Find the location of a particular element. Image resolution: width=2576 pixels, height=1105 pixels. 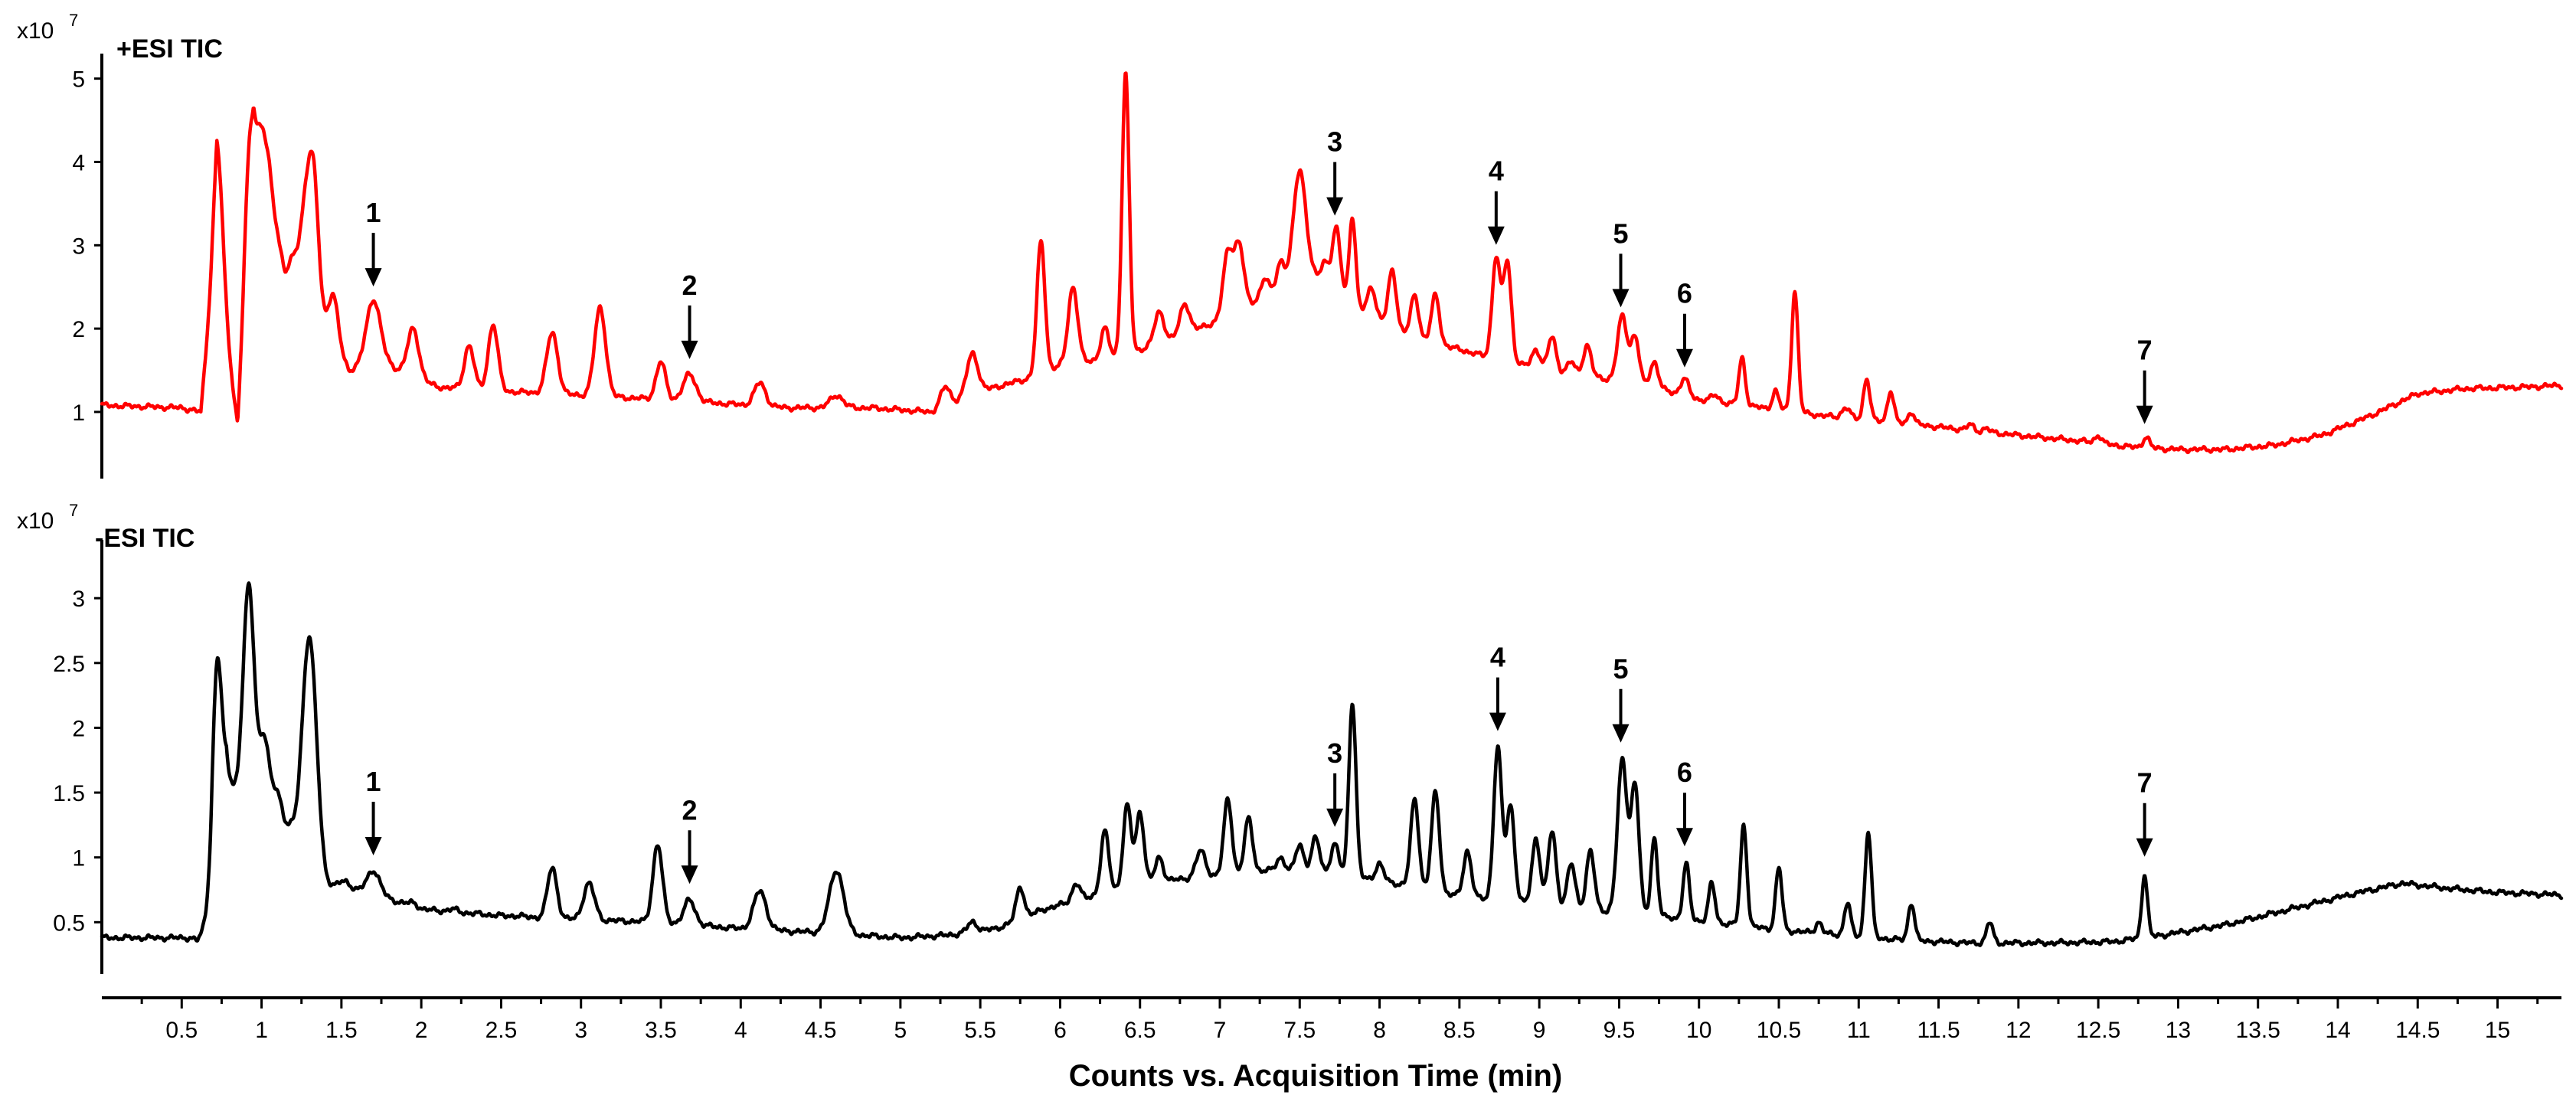

neg-peak-label-1: 1 is located at coordinates (373, 781).